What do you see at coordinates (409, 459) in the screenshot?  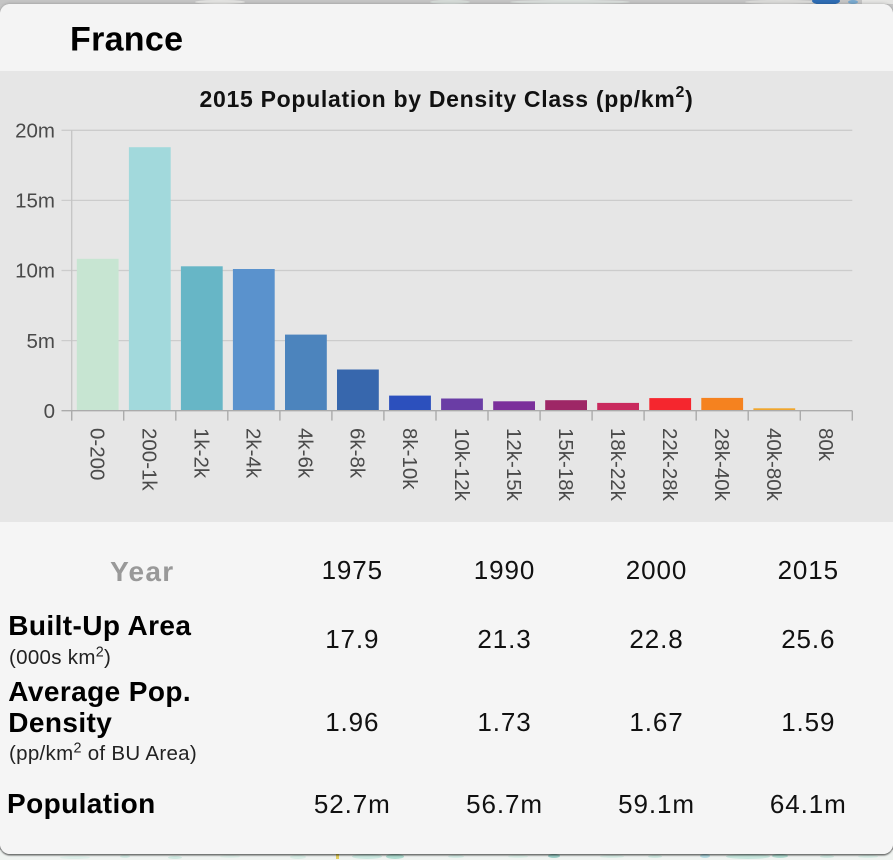 I see `svg-text: 8k-10k` at bounding box center [409, 459].